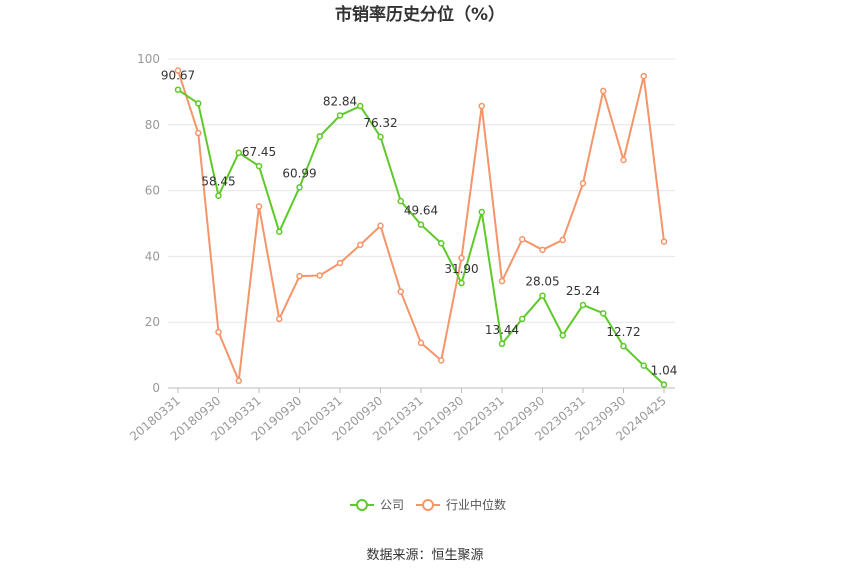 Image resolution: width=850 pixels, height=575 pixels. Describe the element at coordinates (178, 76) in the screenshot. I see `data-label: 90.67` at that location.